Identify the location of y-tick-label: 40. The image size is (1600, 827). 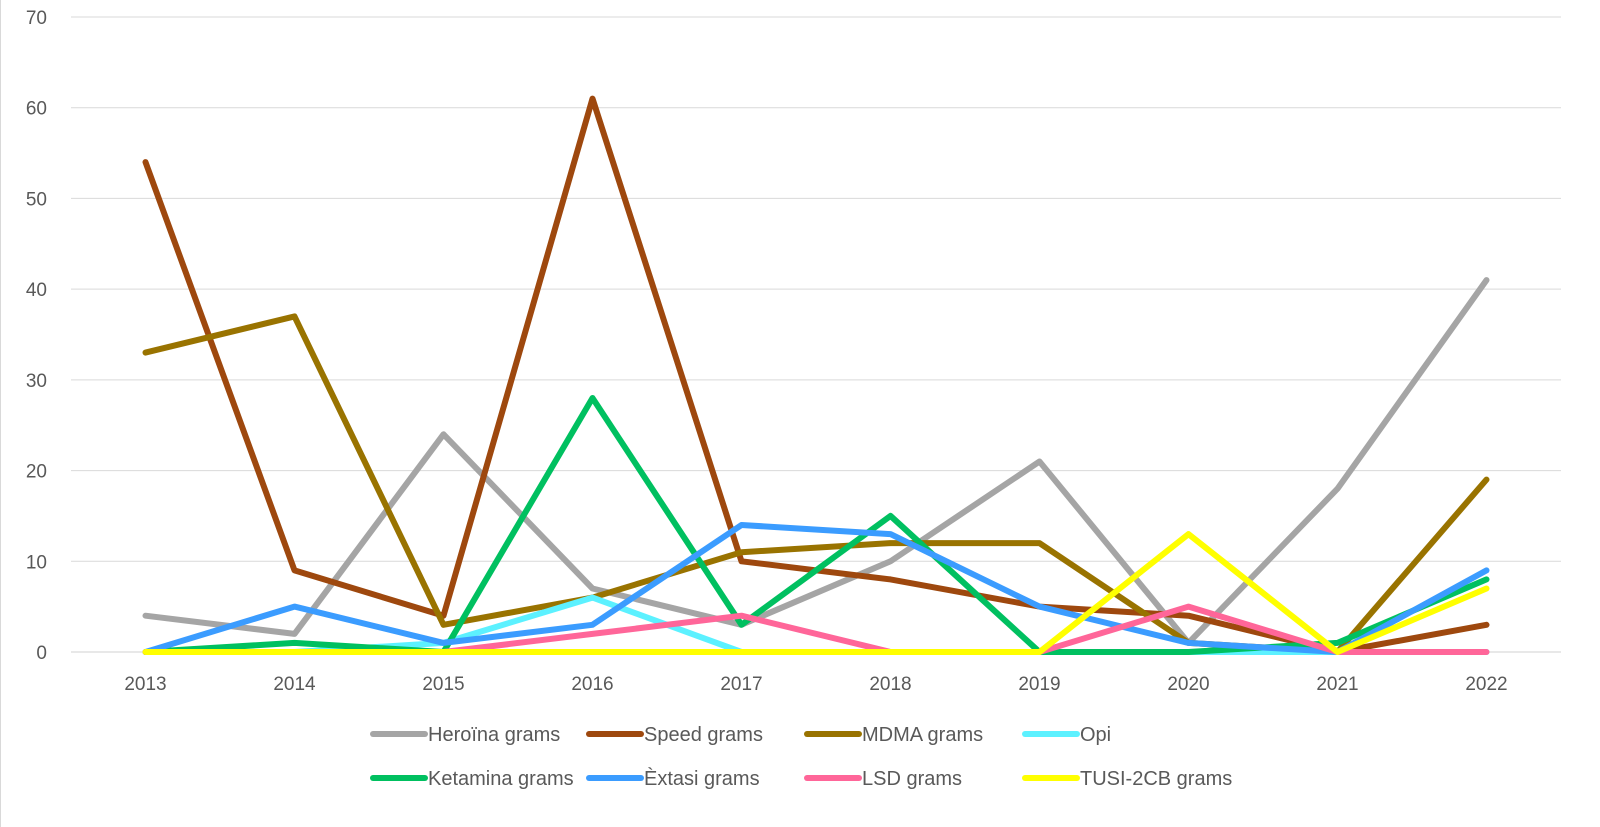
(36, 290).